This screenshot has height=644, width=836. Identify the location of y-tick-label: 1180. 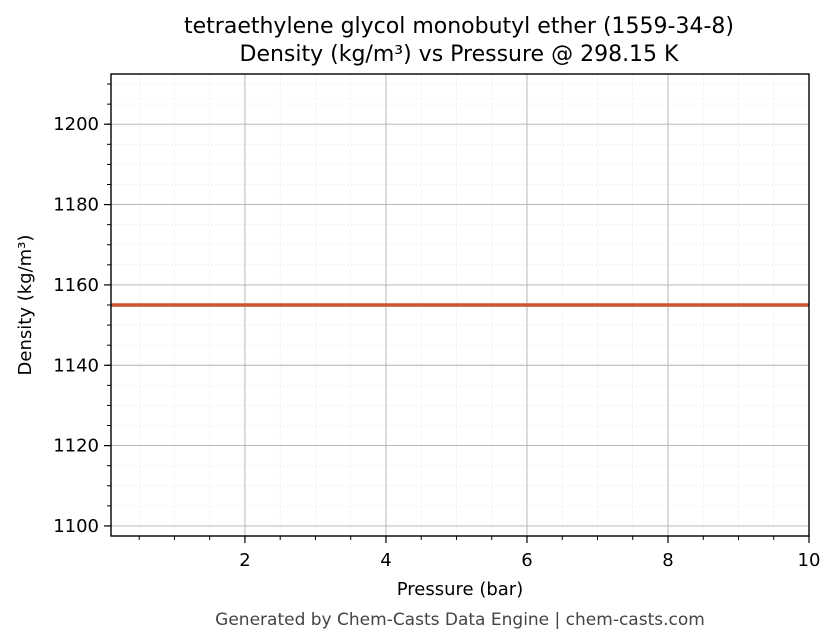
(76, 205).